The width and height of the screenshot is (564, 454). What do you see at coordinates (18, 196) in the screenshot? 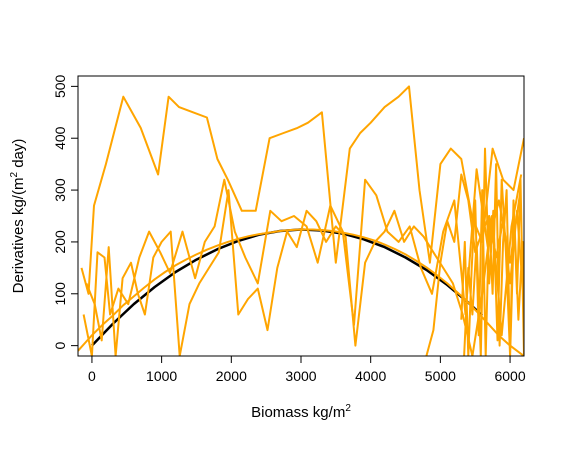
I see `y-axis-title-slash: /` at bounding box center [18, 196].